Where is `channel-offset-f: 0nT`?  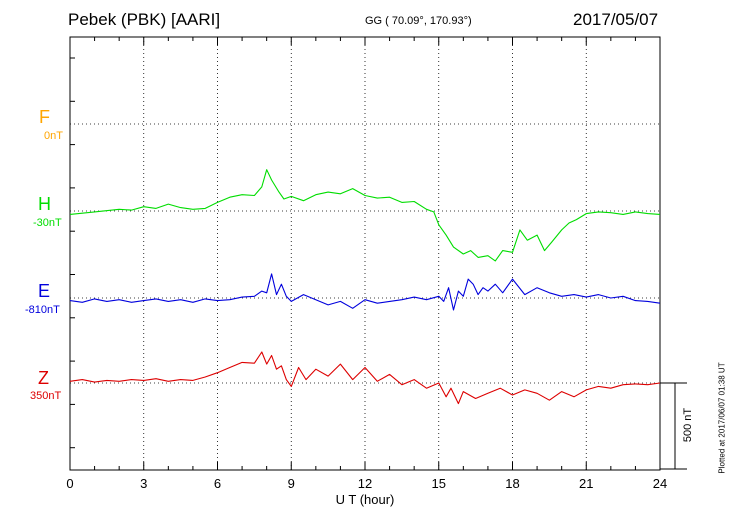 channel-offset-f: 0nT is located at coordinates (53, 136).